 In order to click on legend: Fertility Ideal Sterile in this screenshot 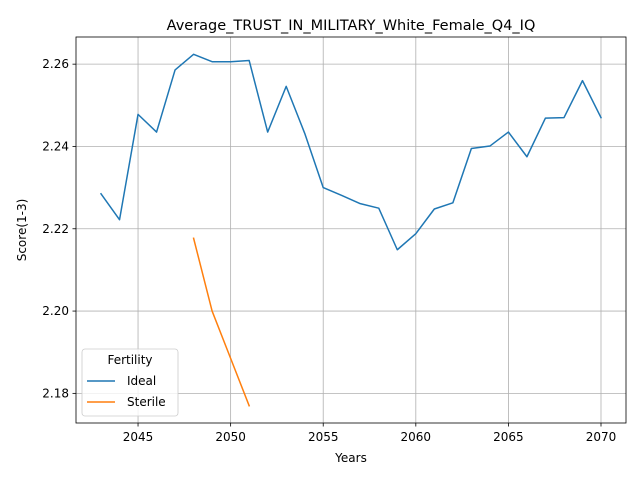, I will do `click(130, 382)`.